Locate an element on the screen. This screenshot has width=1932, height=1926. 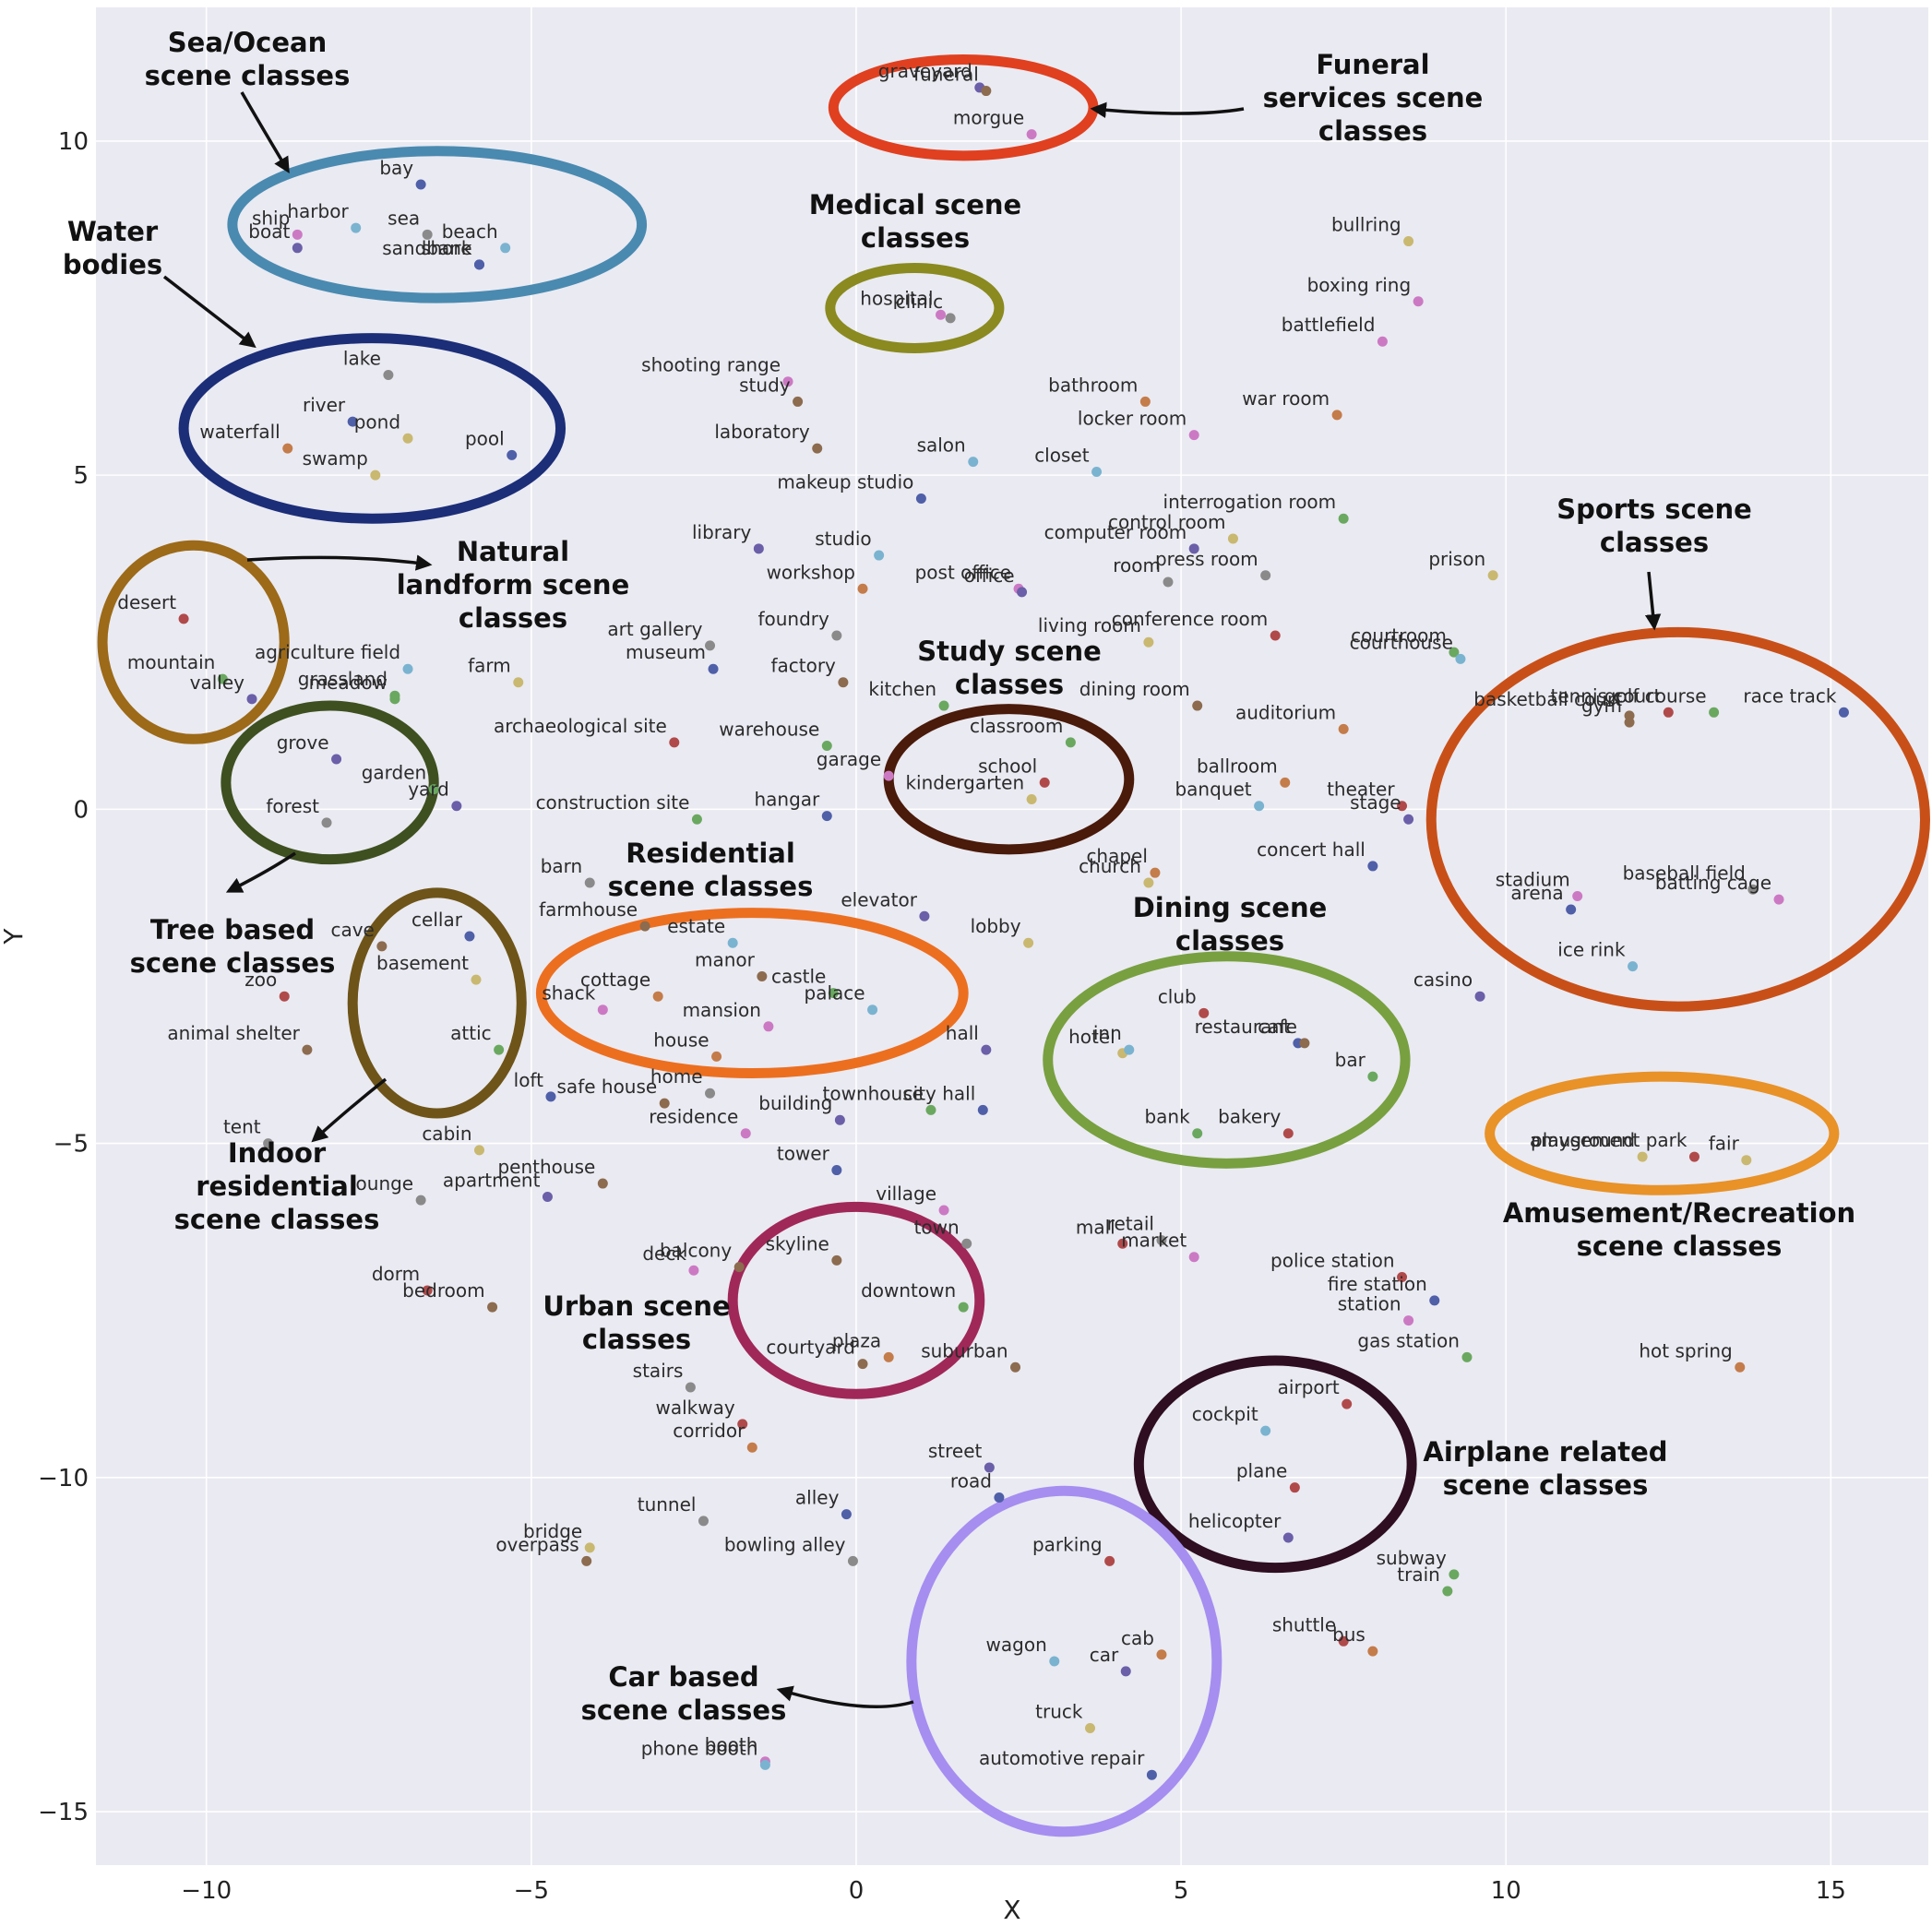
point-label: building is located at coordinates (795, 1103).